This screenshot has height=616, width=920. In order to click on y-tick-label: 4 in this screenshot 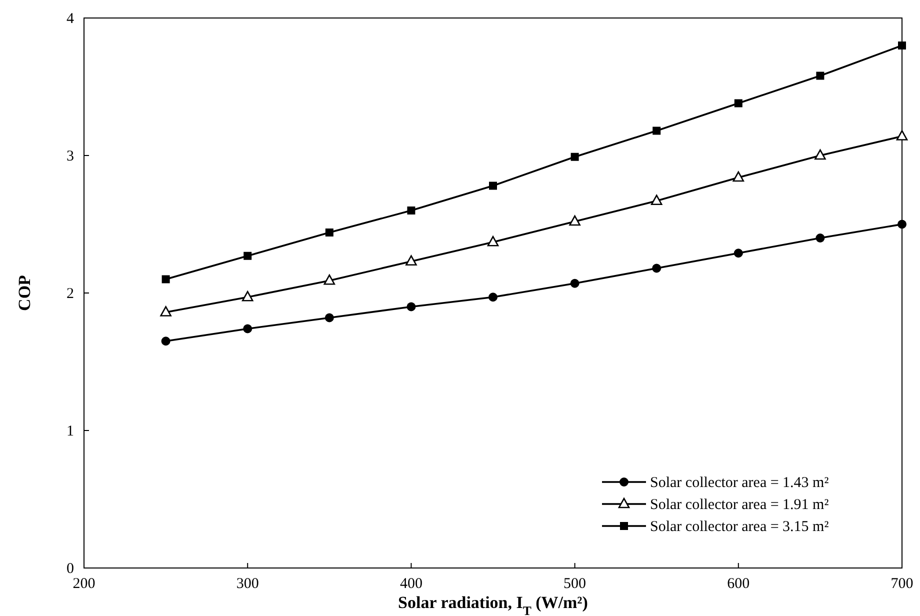, I will do `click(70, 19)`.